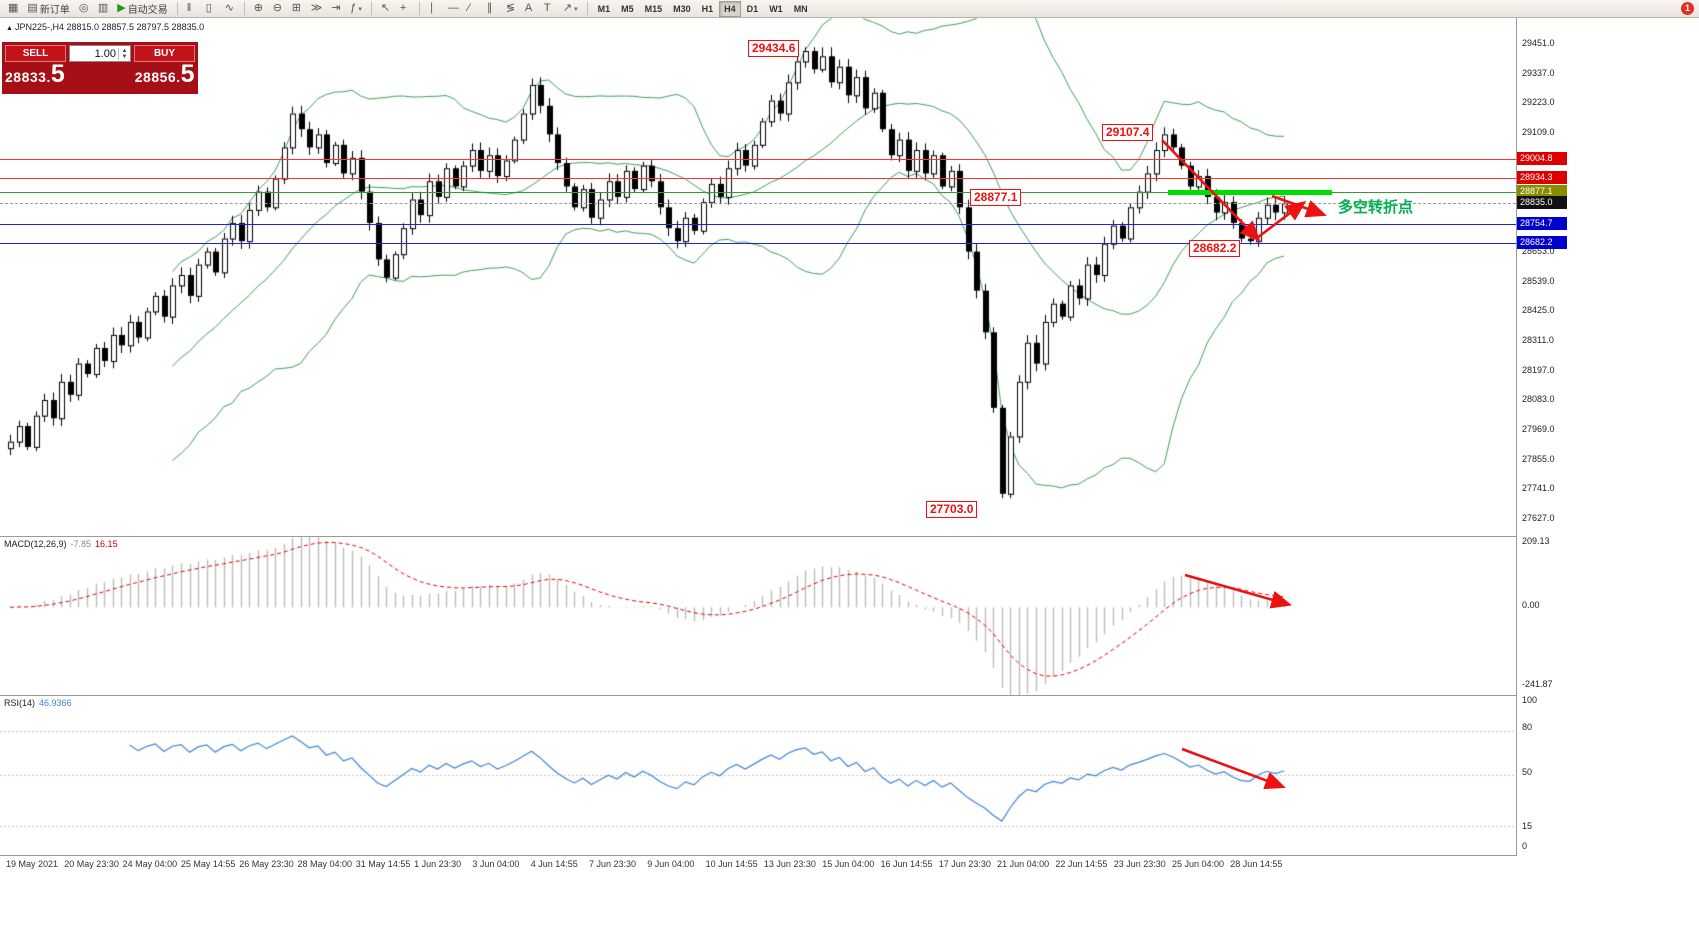 The image size is (1699, 942). I want to click on bar-chart-button: ‖, so click(192, 9).